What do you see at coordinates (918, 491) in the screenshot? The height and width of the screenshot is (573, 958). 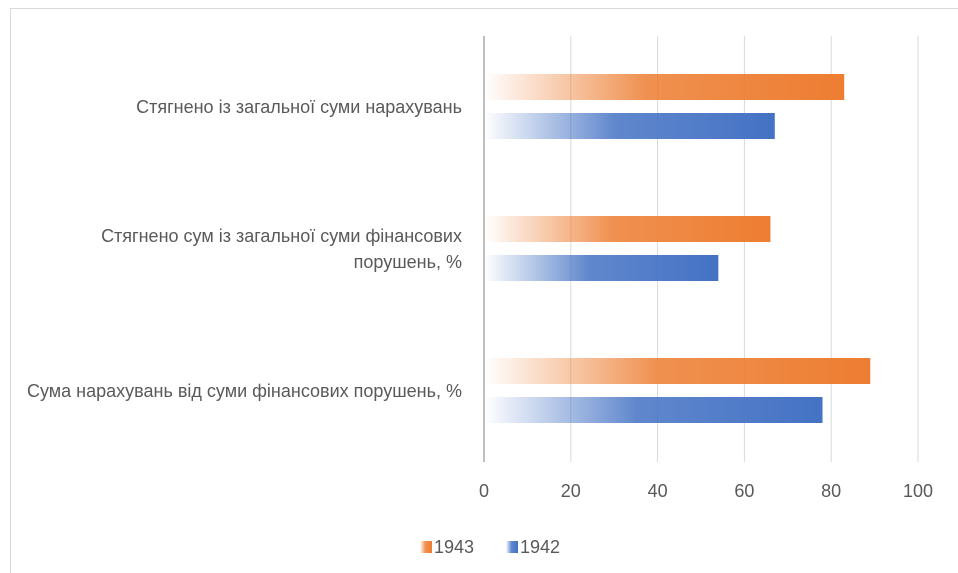 I see `x-tick-label: 100` at bounding box center [918, 491].